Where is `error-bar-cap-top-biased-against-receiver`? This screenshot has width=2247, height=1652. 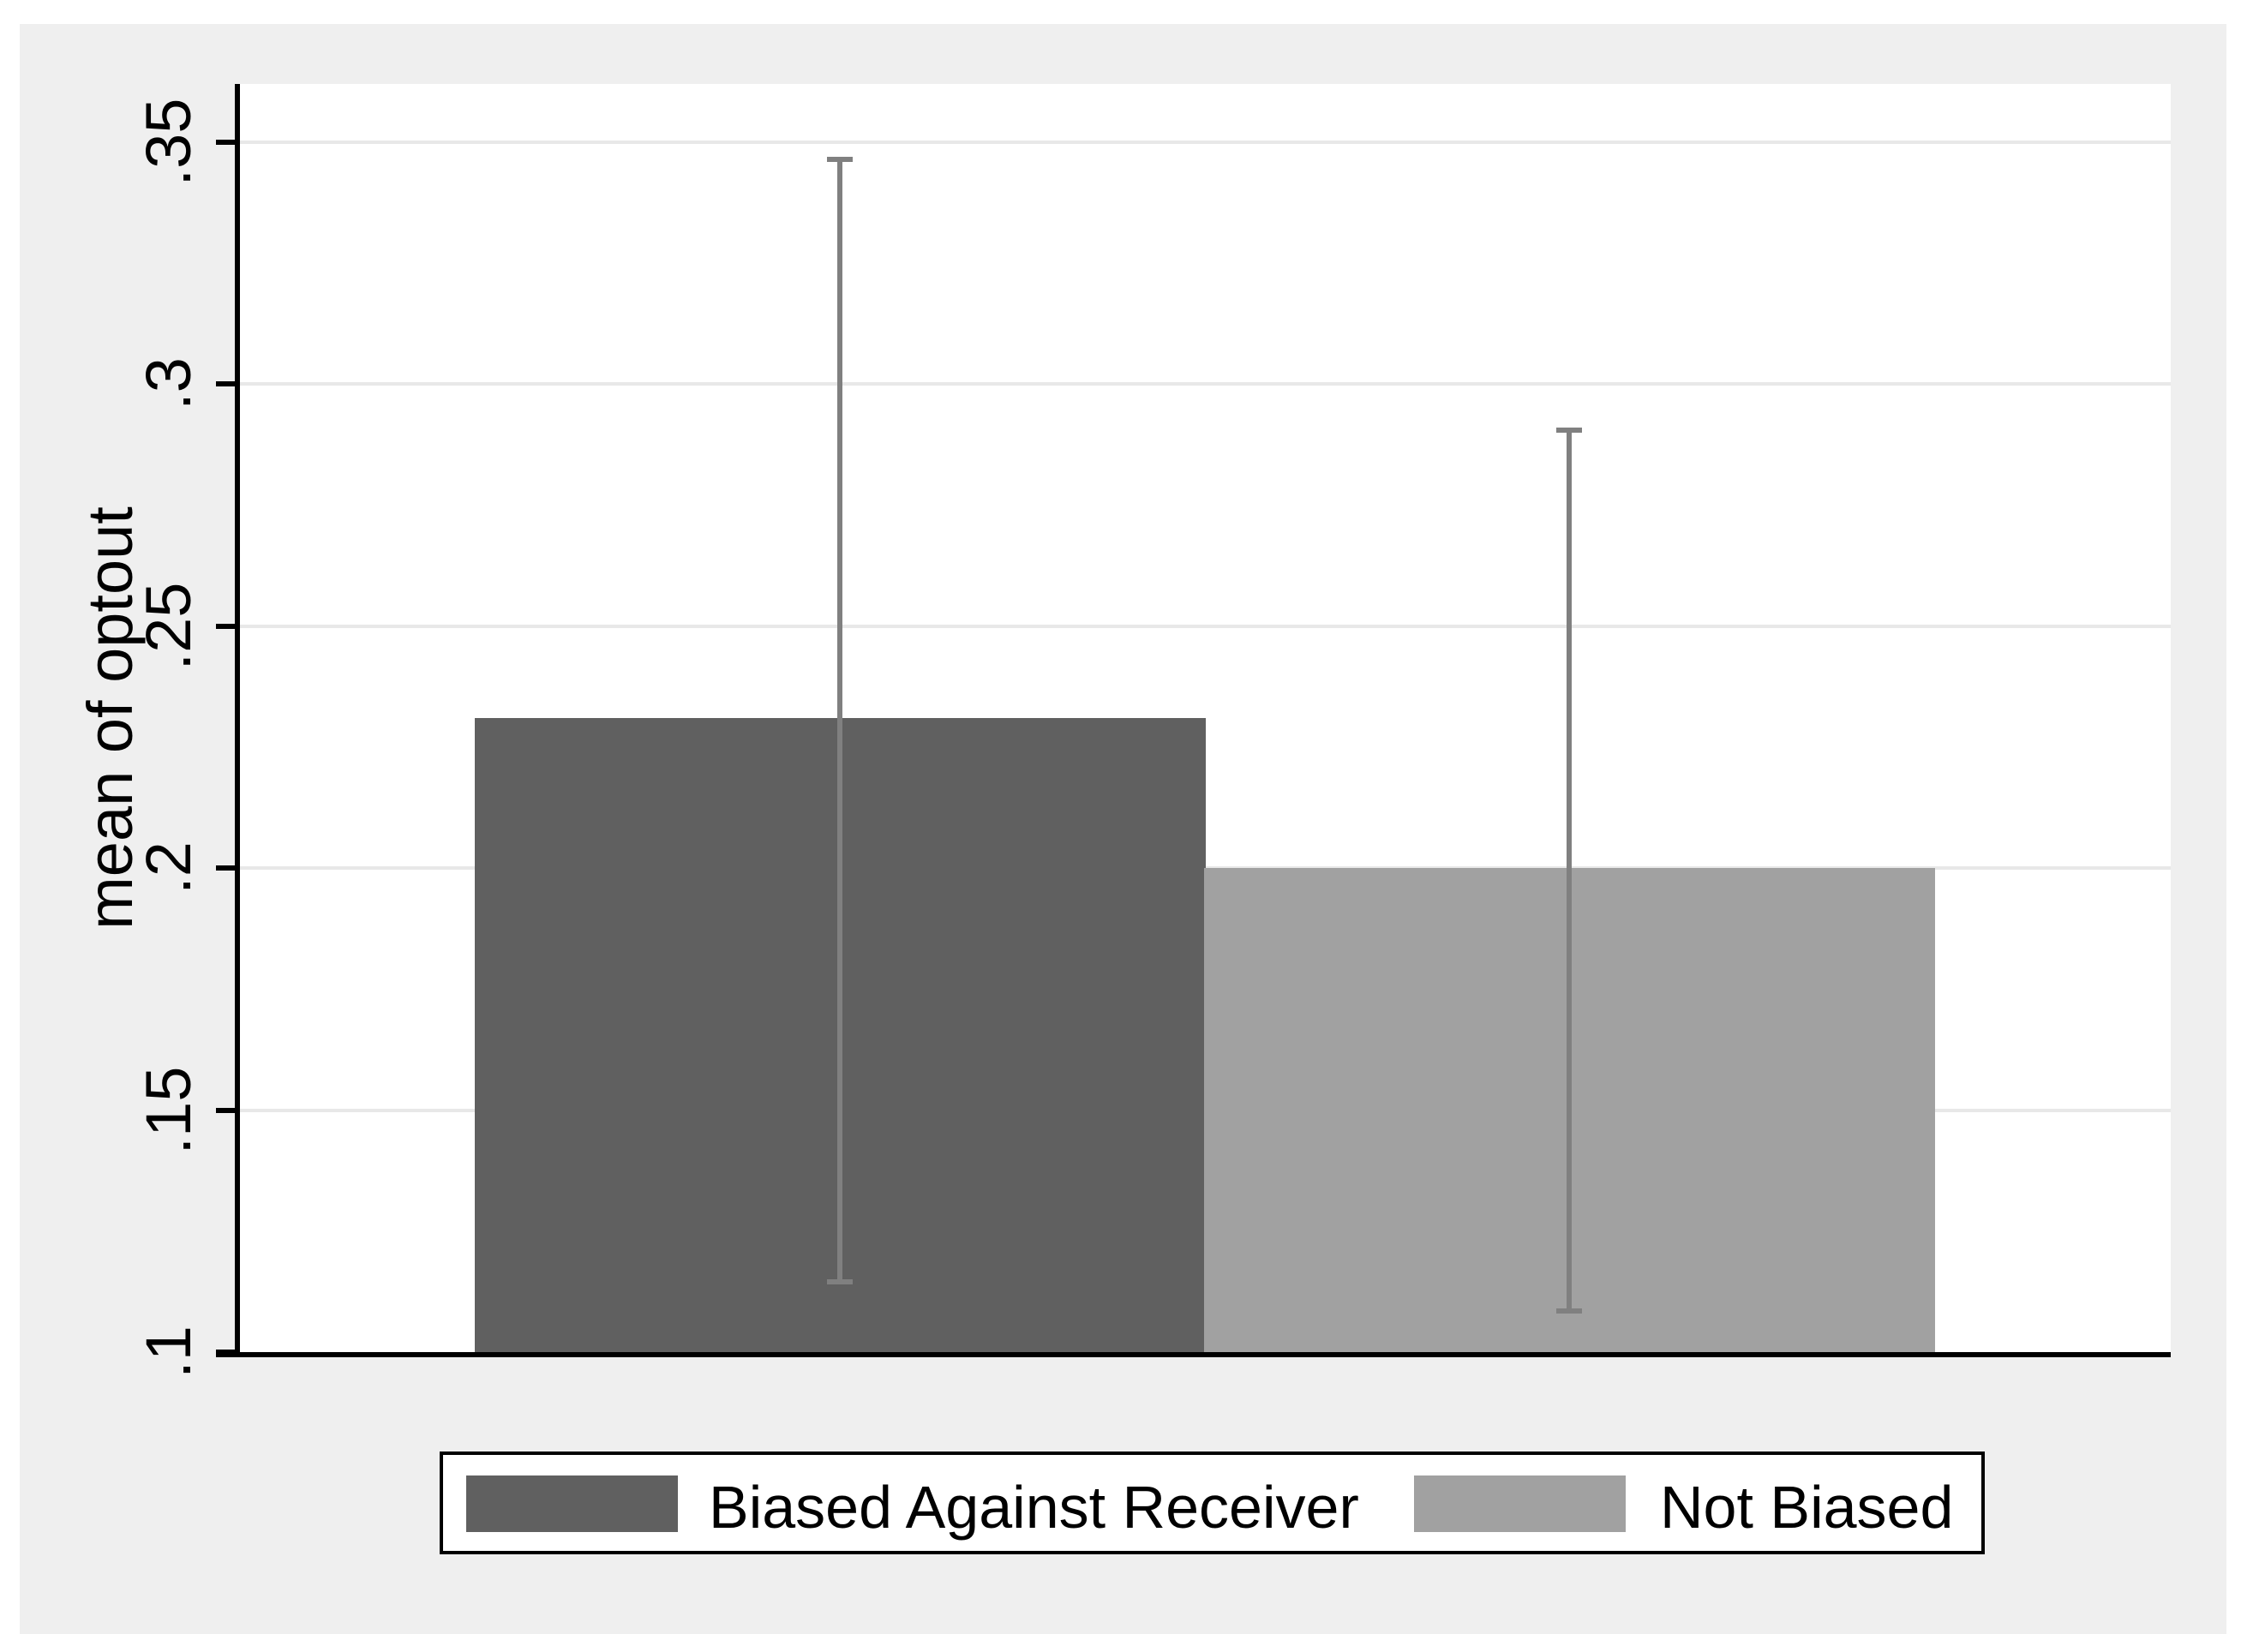
error-bar-cap-top-biased-against-receiver is located at coordinates (840, 159).